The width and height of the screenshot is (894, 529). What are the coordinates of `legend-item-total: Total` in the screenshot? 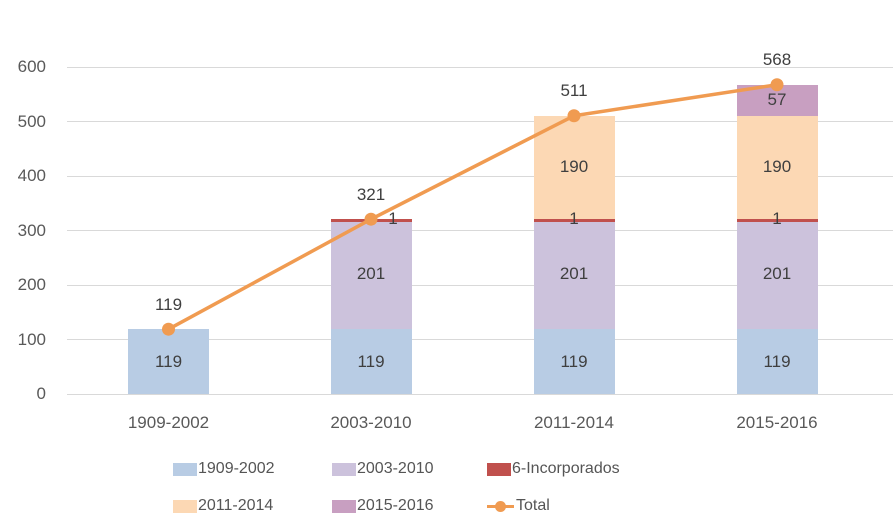 It's located at (518, 506).